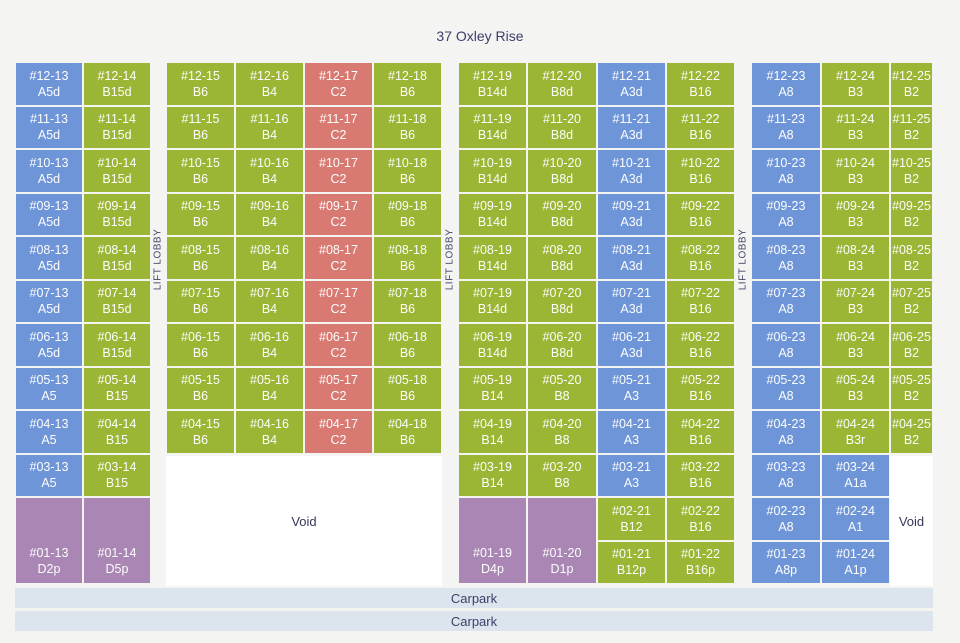  I want to click on unit-cell: #03-23 A8, so click(786, 475).